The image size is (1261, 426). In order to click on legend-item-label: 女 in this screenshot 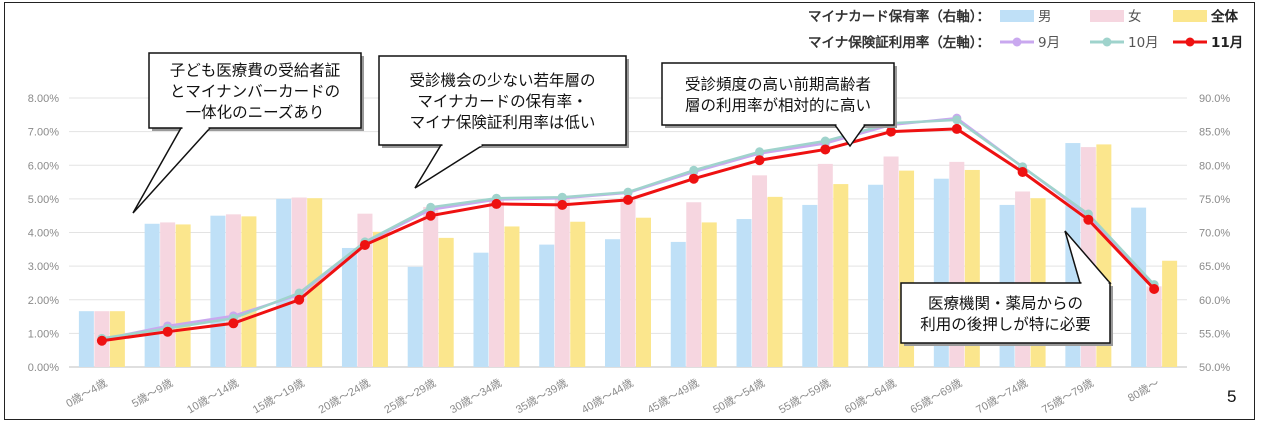, I will do `click(1135, 16)`.